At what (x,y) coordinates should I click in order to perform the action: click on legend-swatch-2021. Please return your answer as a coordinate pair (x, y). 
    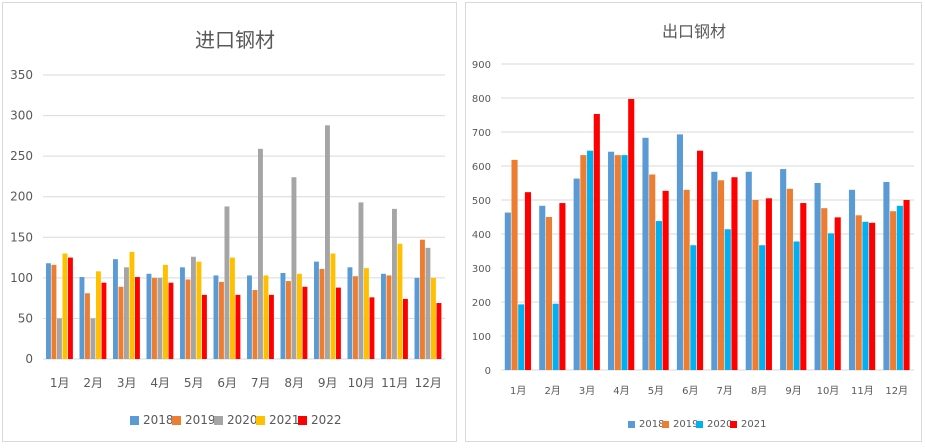
    Looking at the image, I should click on (733, 424).